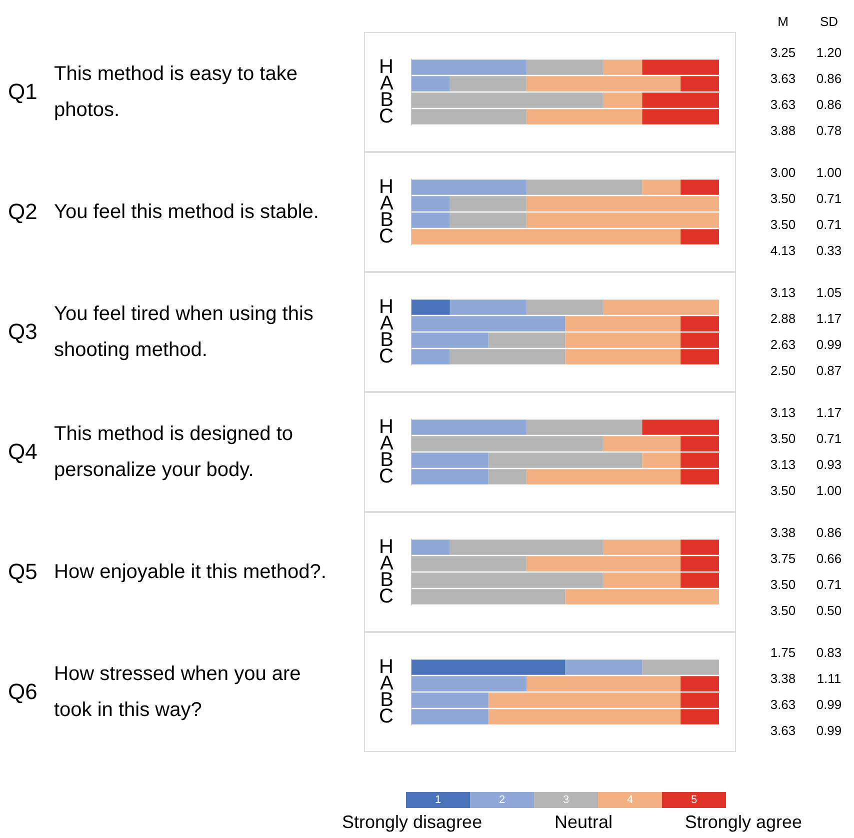  What do you see at coordinates (583, 822) in the screenshot?
I see `text: Neutral` at bounding box center [583, 822].